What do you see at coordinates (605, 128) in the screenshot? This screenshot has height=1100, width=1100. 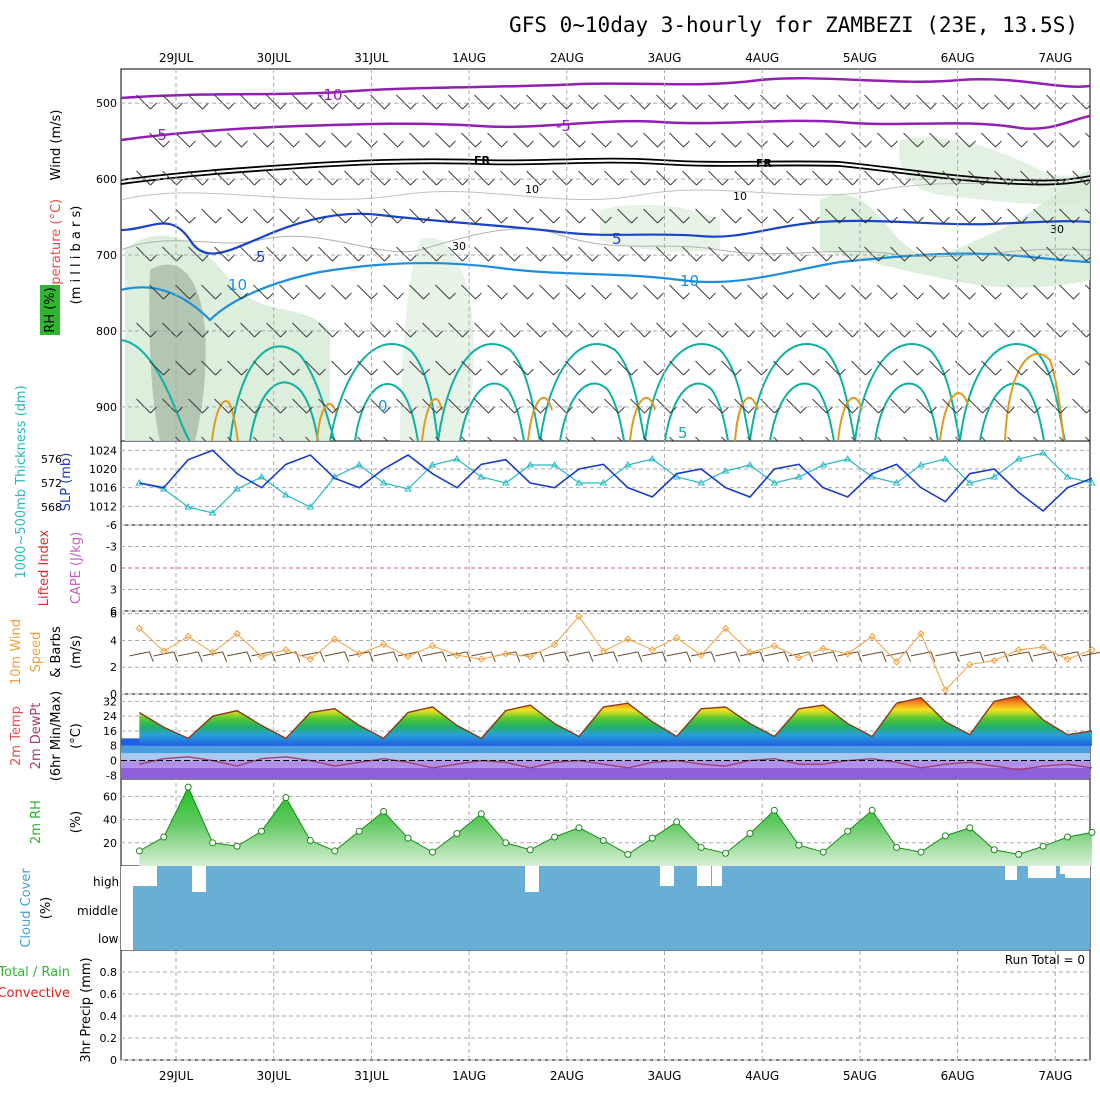 I see `isotherm-minus5` at bounding box center [605, 128].